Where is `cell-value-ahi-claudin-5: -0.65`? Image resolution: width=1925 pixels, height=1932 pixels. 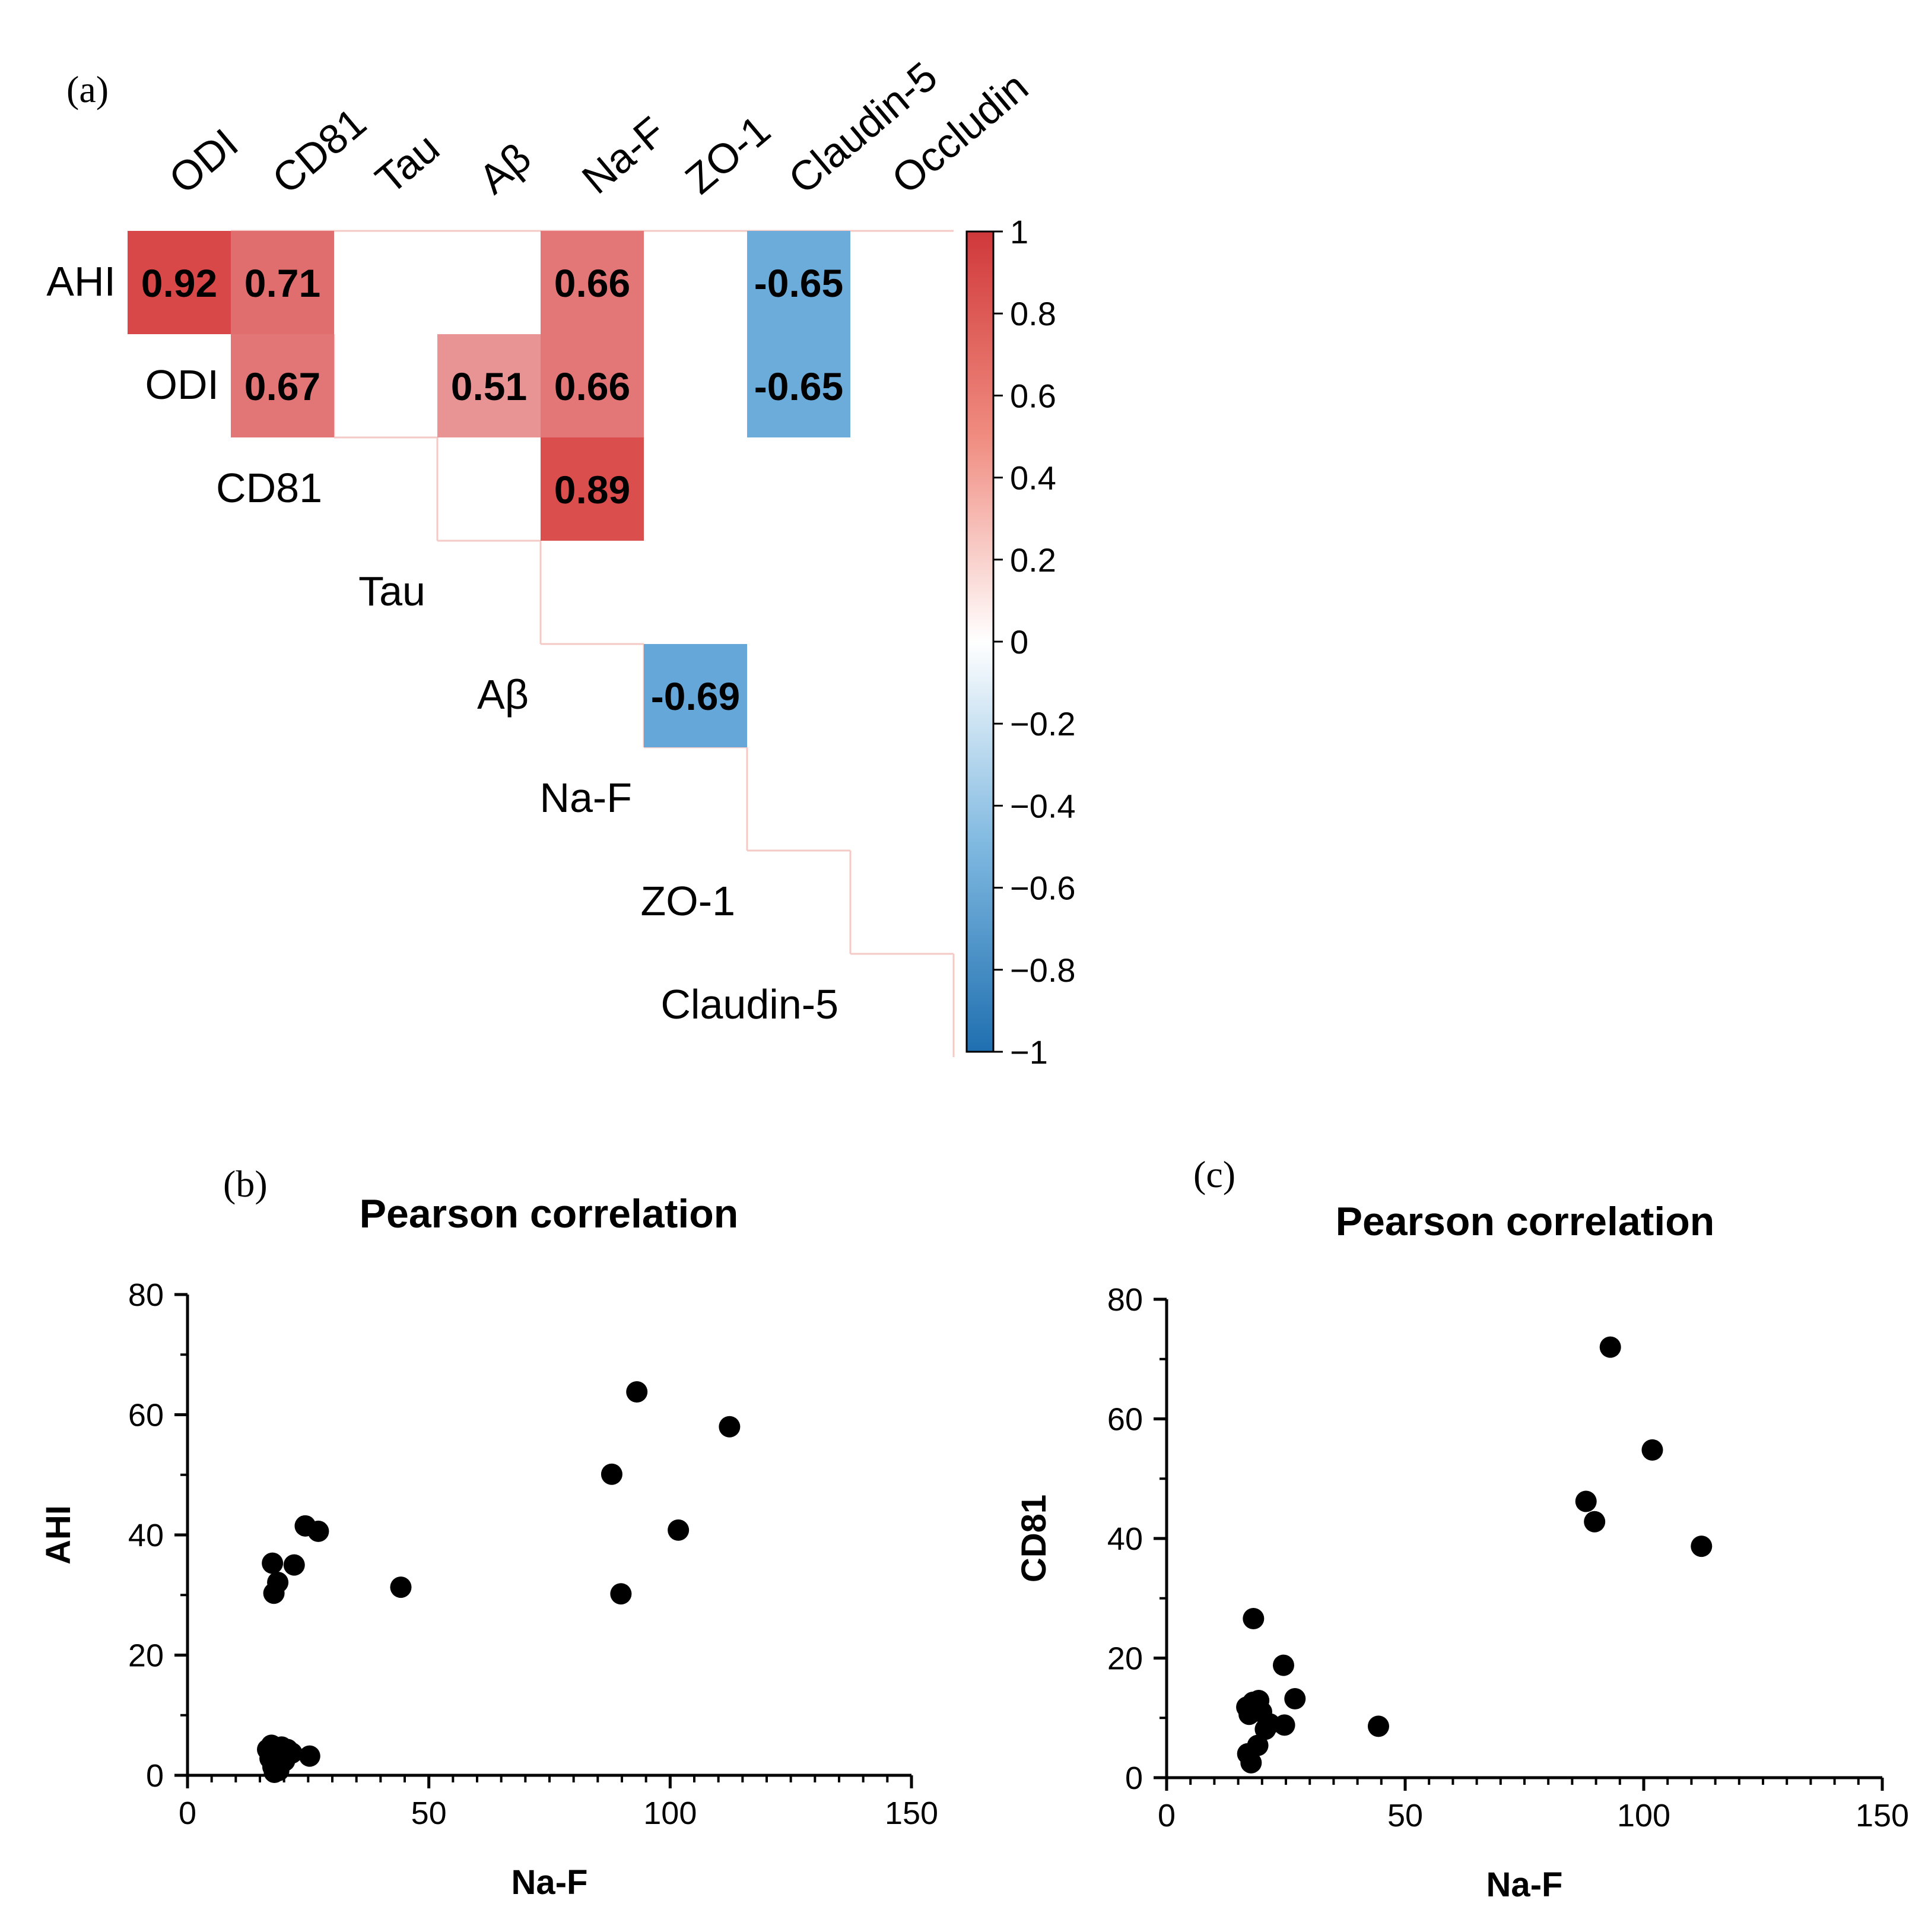
cell-value-ahi-claudin-5: -0.65 is located at coordinates (798, 283).